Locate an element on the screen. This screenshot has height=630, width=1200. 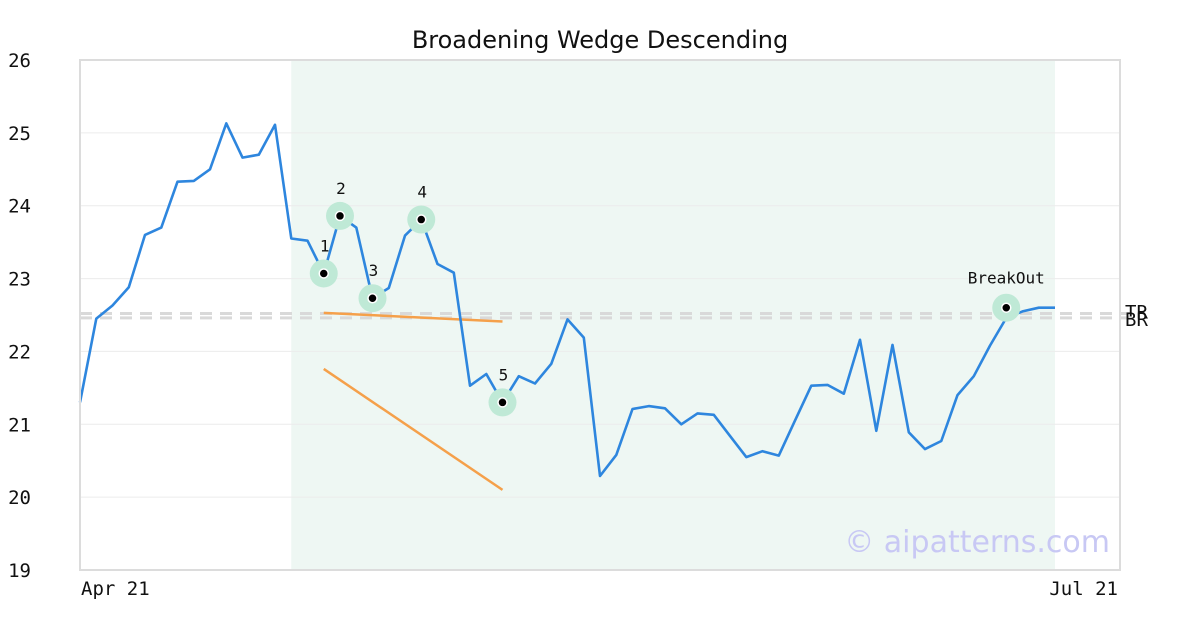
pattern-point-label: 3 is located at coordinates (374, 270).